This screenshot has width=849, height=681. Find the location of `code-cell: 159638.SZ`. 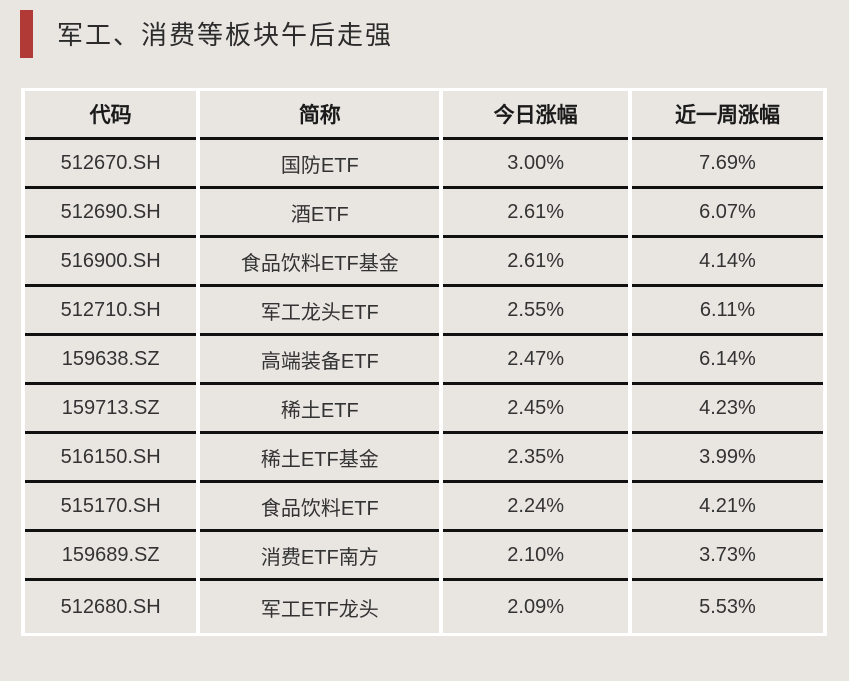

code-cell: 159638.SZ is located at coordinates (111, 360).